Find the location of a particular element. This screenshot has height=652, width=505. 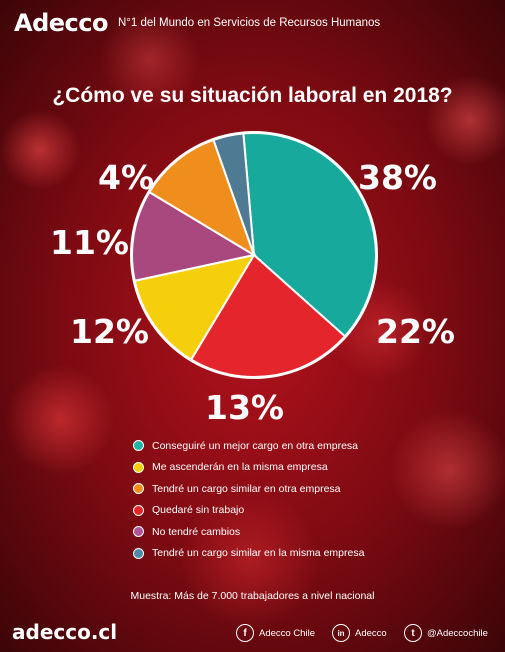

chart-title: ¿Cómo ve su situación laboral en 2018? is located at coordinates (252, 95).